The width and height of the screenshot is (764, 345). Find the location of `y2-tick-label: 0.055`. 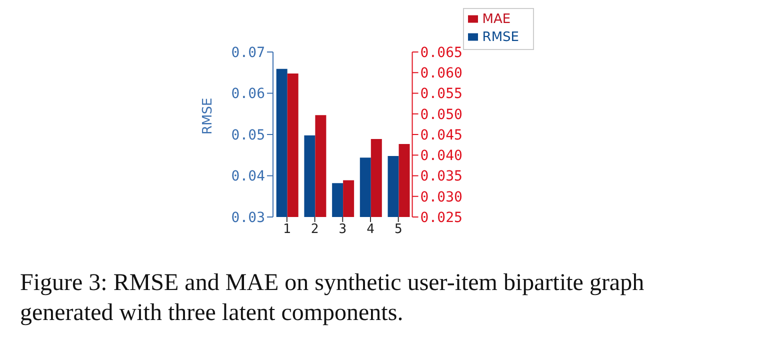

y2-tick-label: 0.055 is located at coordinates (441, 94).